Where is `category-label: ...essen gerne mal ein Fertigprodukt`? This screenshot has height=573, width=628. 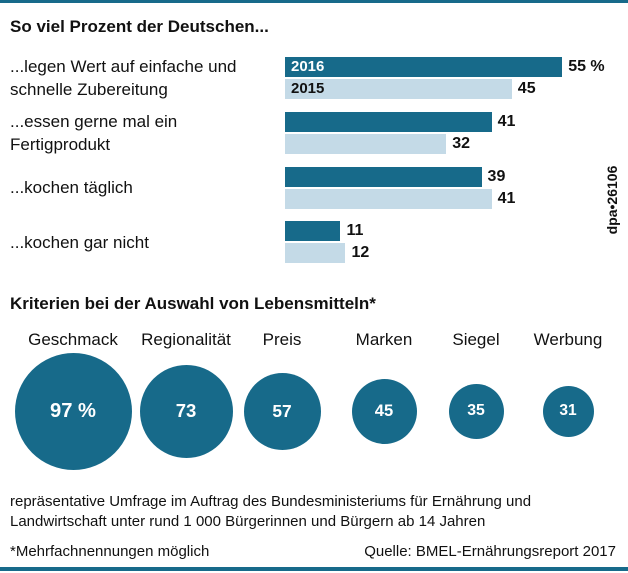
category-label: ...essen gerne mal ein Fertigprodukt is located at coordinates (94, 132).